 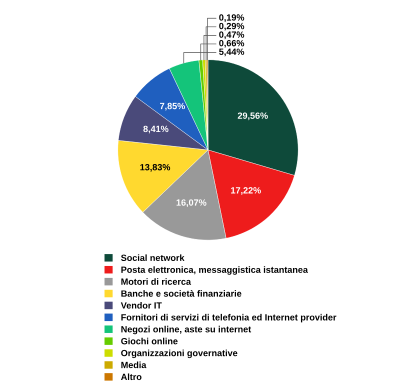 I want to click on data-label: 5,44%, so click(x=231, y=52).